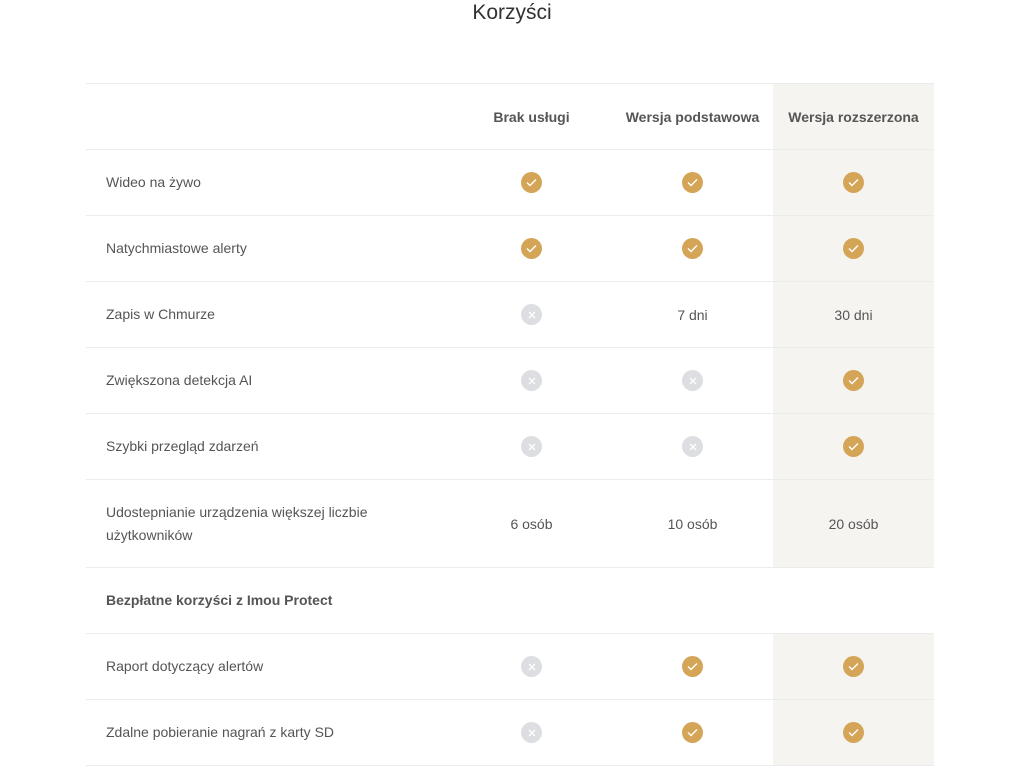 This screenshot has height=768, width=1024. What do you see at coordinates (176, 248) in the screenshot?
I see `feature-label: Natychmiastowe alerty` at bounding box center [176, 248].